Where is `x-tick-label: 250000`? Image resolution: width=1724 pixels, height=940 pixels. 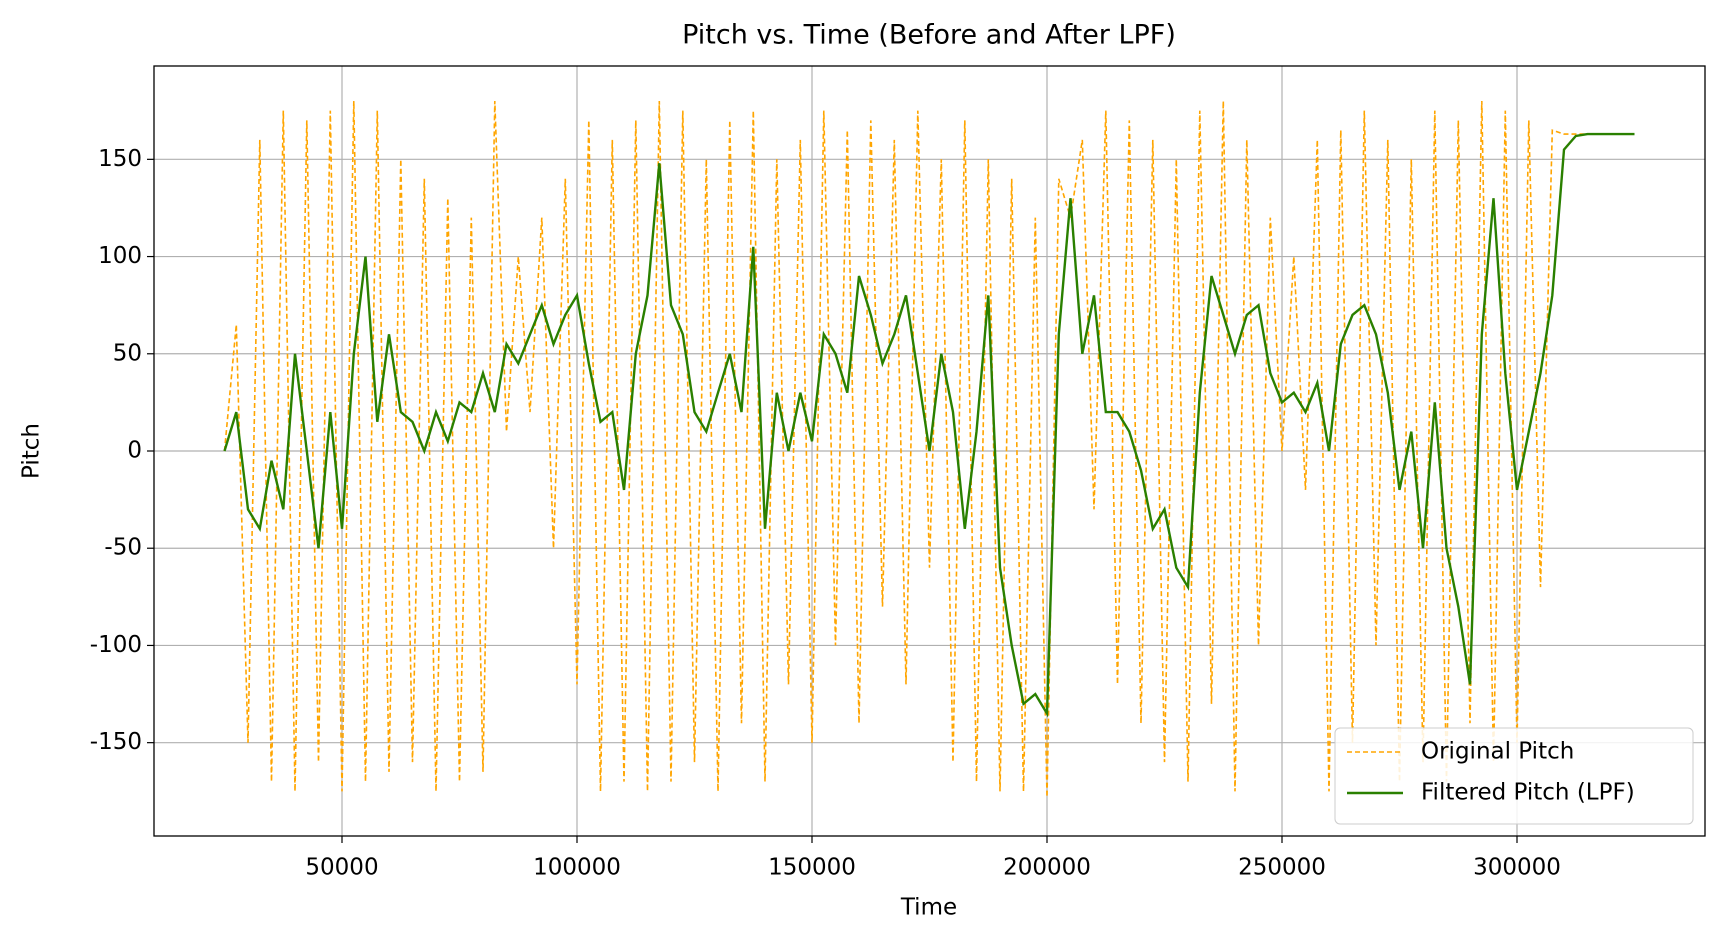
x-tick-label: 250000 is located at coordinates (1282, 868).